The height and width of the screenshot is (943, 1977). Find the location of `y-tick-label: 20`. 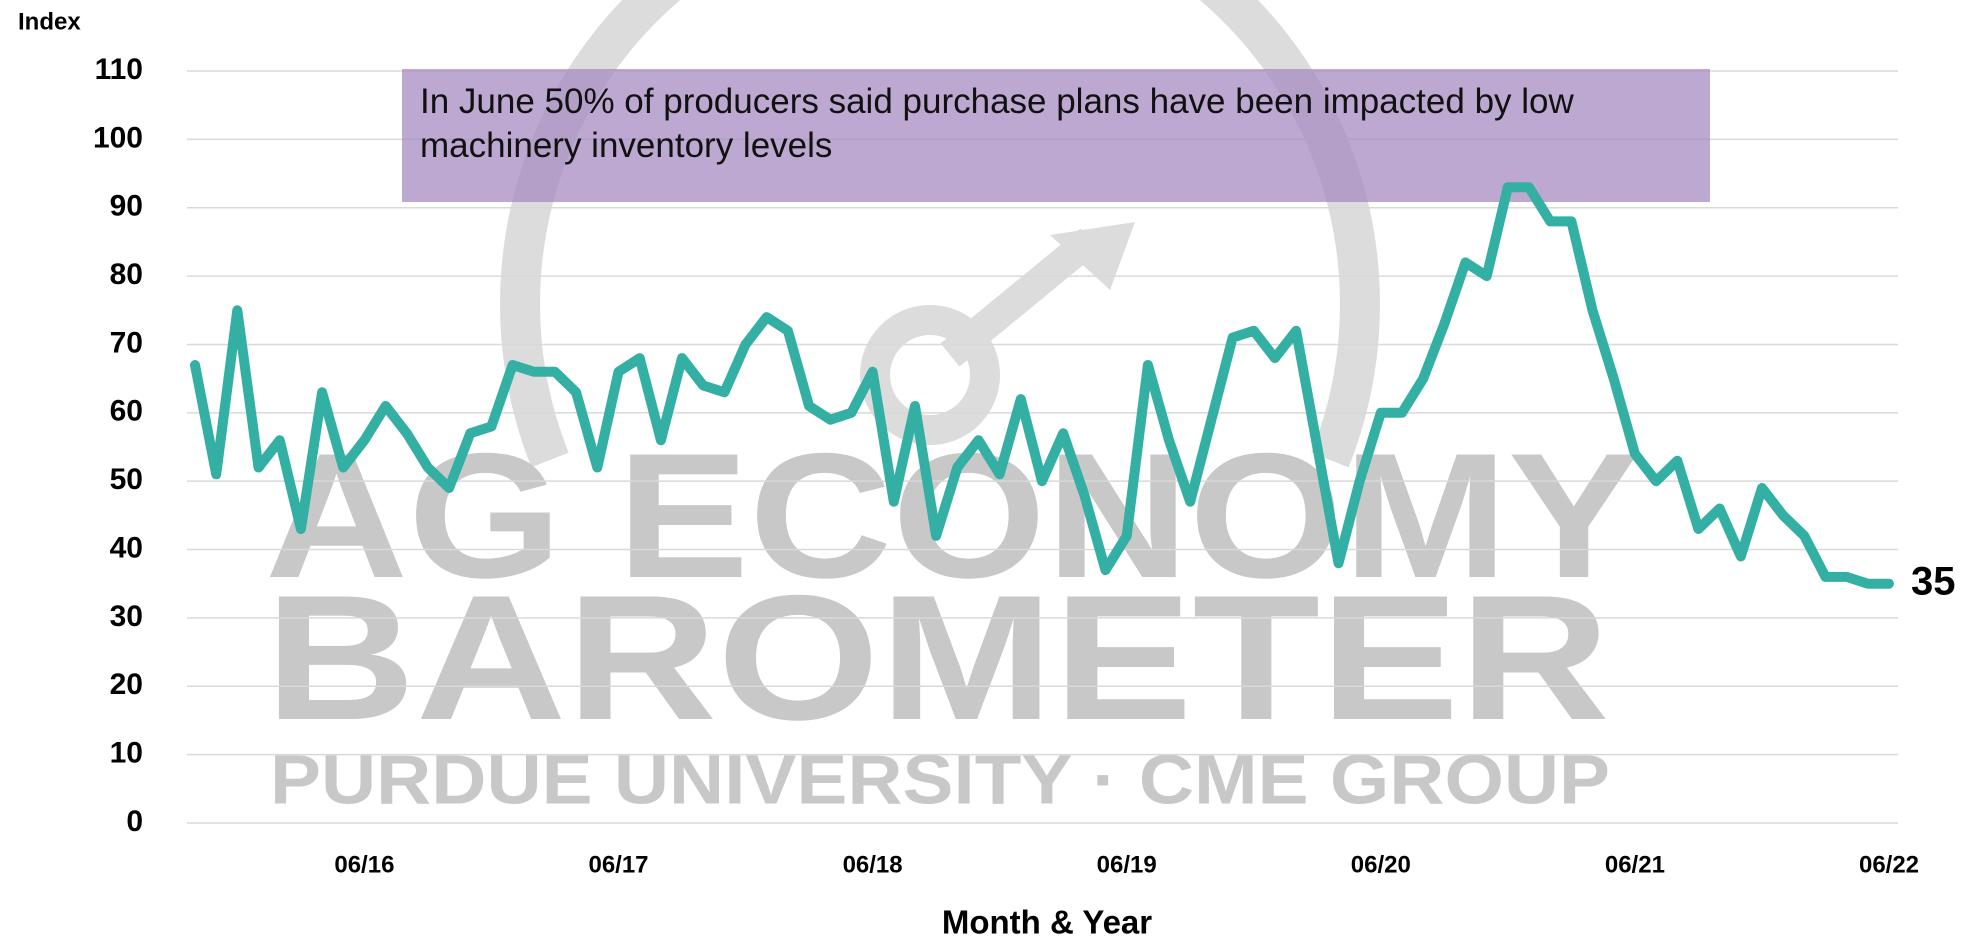

y-tick-label: 20 is located at coordinates (126, 684).